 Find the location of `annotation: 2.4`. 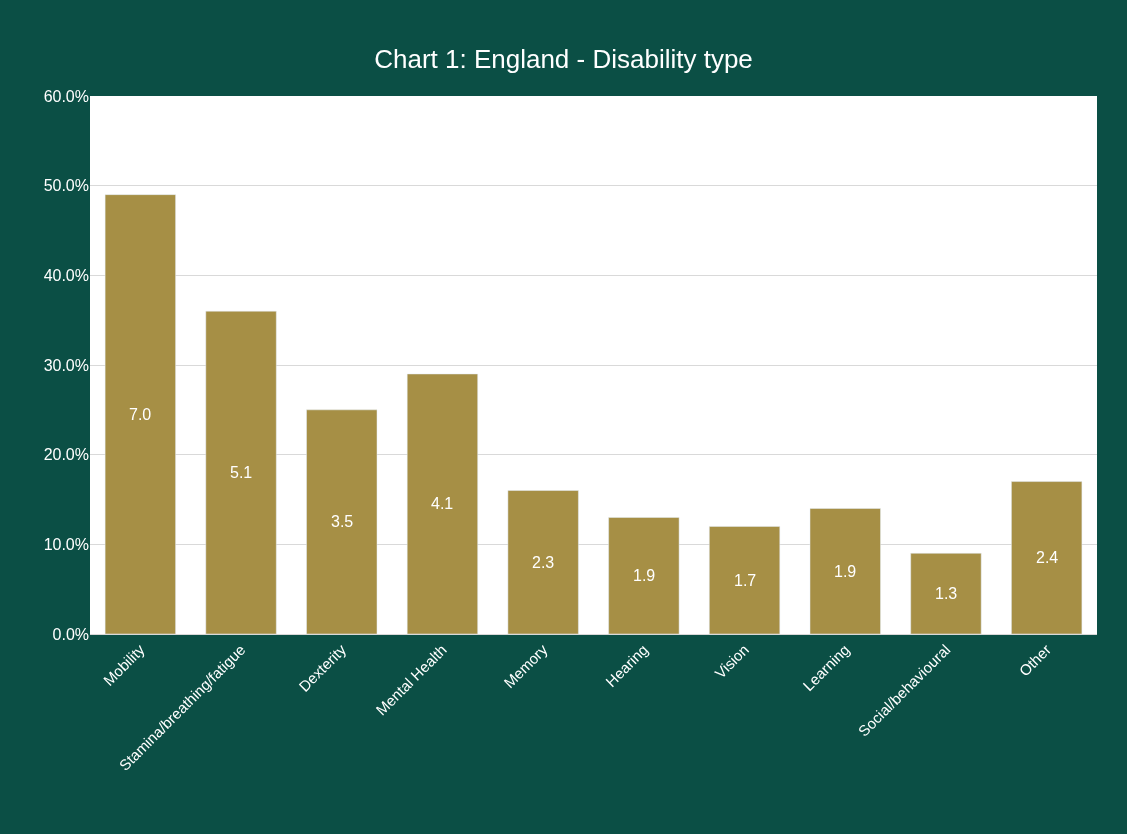

annotation: 2.4 is located at coordinates (1047, 557).